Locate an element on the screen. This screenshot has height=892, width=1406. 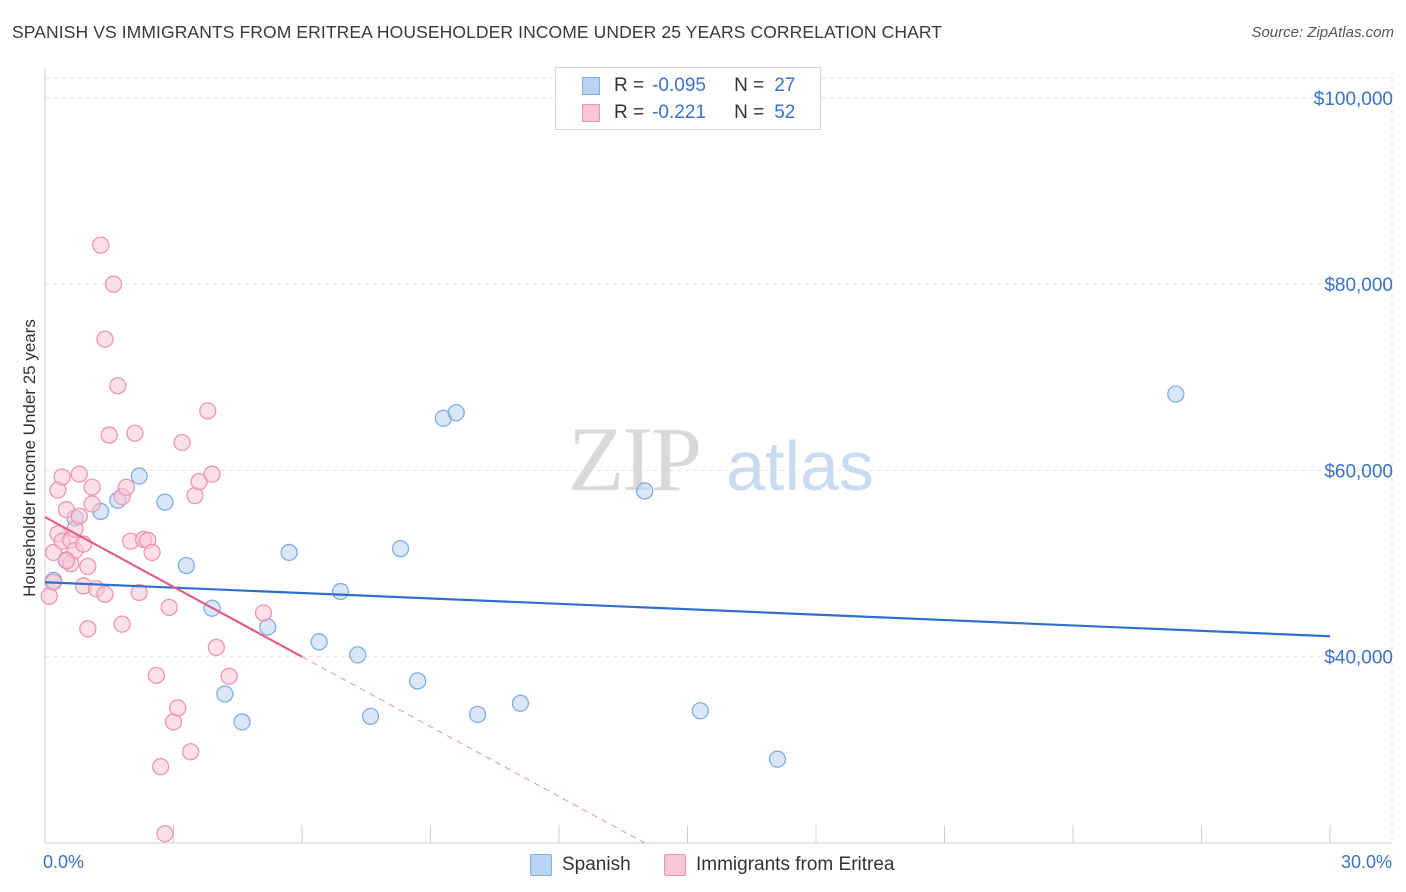
watermark: ZIP atlas is located at coordinates (721, 459).